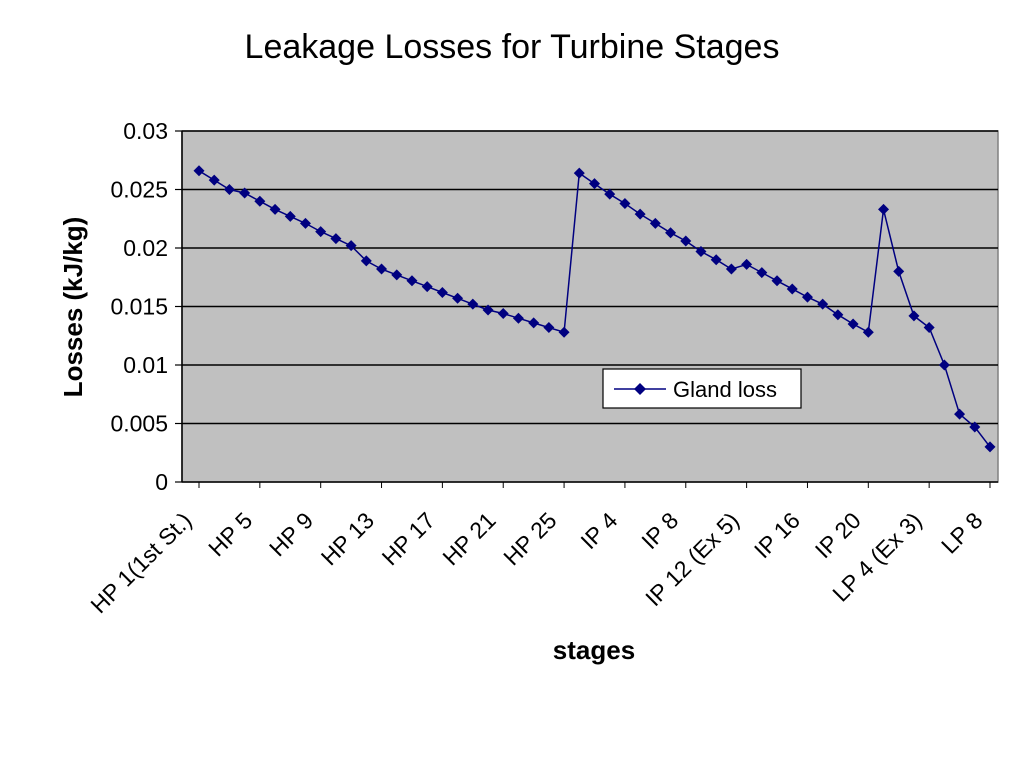 The height and width of the screenshot is (768, 1024). What do you see at coordinates (512, 47) in the screenshot?
I see `chart-title: Leakage Losses for Turbine Stages` at bounding box center [512, 47].